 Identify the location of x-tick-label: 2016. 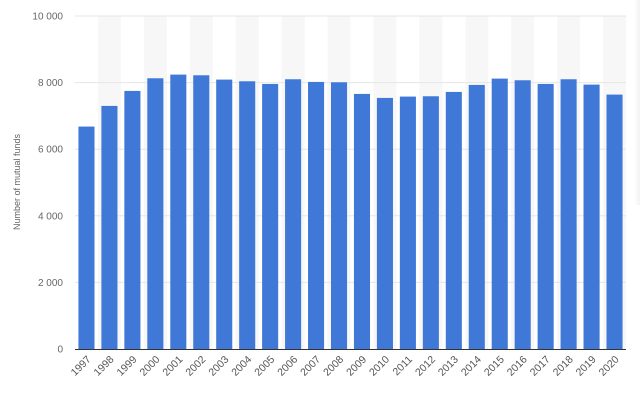
(517, 366).